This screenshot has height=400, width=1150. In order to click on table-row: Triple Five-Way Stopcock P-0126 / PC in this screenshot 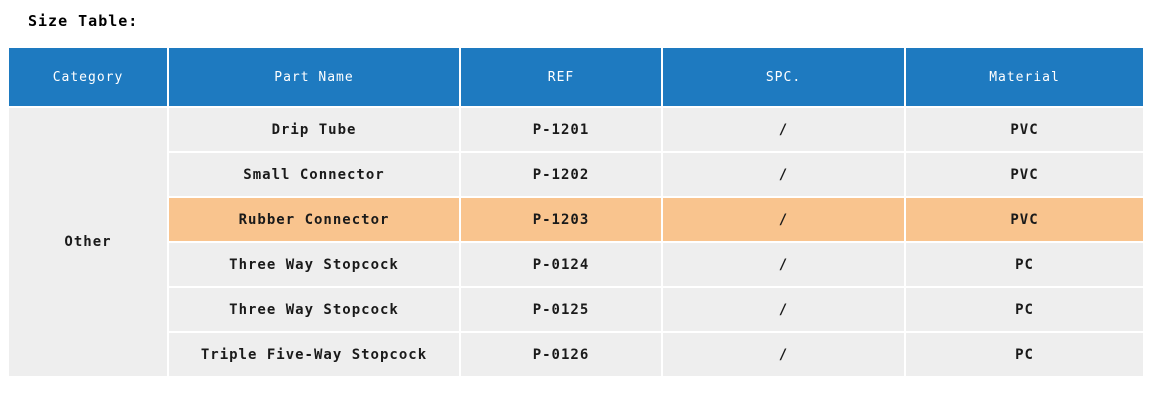, I will do `click(576, 354)`.